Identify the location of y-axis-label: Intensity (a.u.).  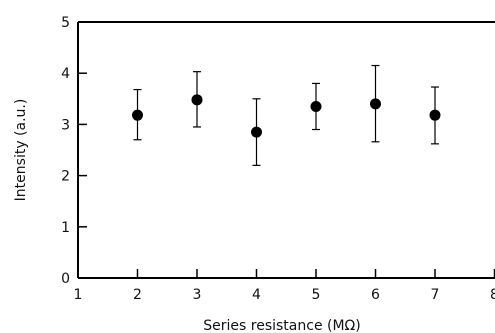
(21, 150).